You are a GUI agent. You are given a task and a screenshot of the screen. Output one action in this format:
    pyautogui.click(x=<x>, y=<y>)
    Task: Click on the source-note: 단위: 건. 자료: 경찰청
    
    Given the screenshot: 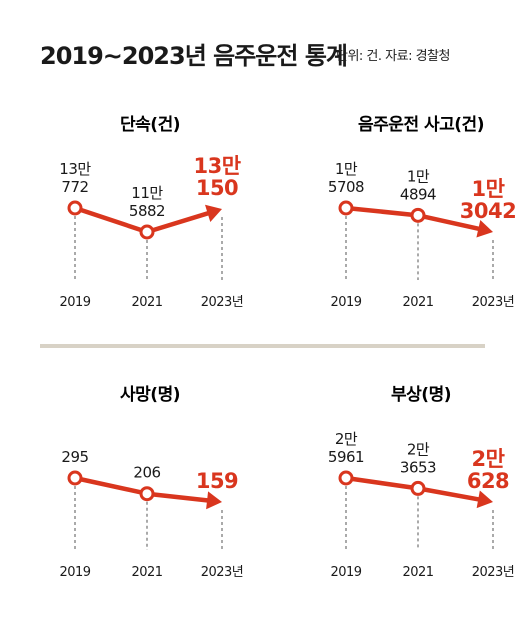 What is the action you would take?
    pyautogui.click(x=393, y=56)
    